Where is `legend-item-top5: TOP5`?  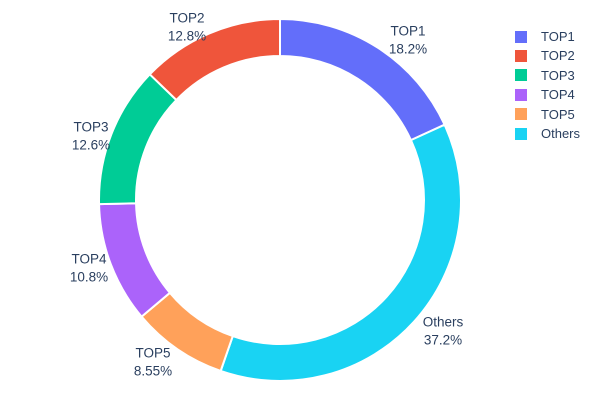 legend-item-top5: TOP5 is located at coordinates (547, 114).